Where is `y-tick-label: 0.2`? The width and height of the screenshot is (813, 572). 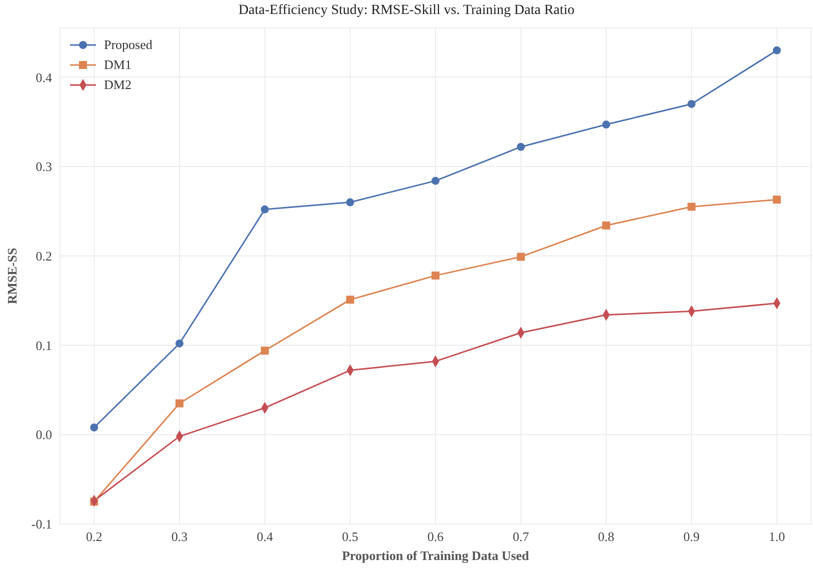
y-tick-label: 0.2 is located at coordinates (44, 256).